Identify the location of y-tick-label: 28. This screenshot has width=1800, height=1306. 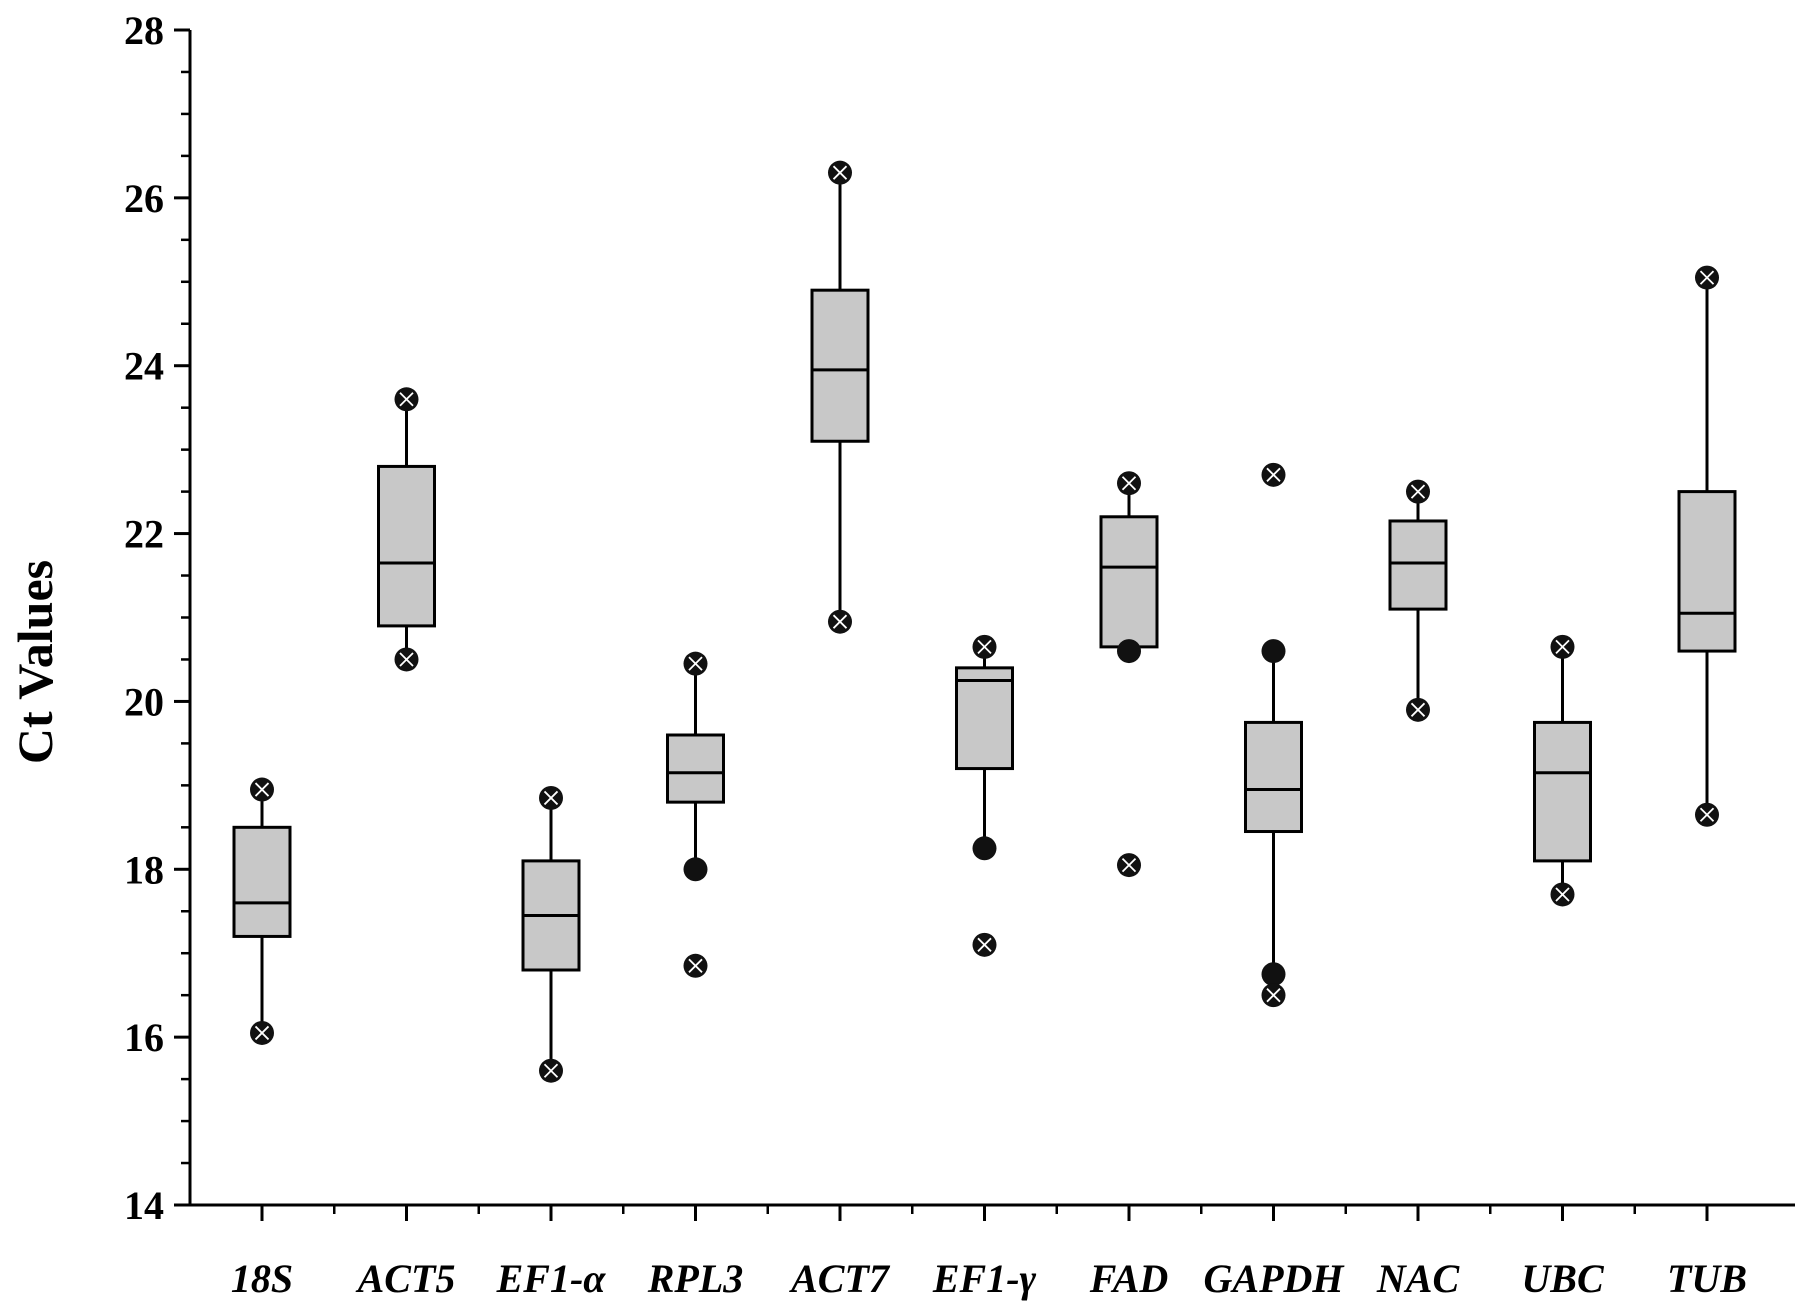
(144, 30).